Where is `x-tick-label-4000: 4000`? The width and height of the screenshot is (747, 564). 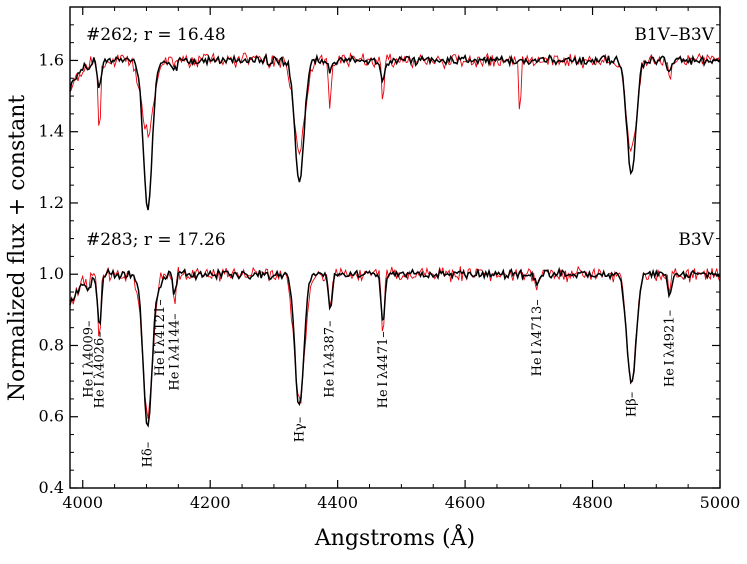
x-tick-label-4000: 4000 is located at coordinates (82, 502).